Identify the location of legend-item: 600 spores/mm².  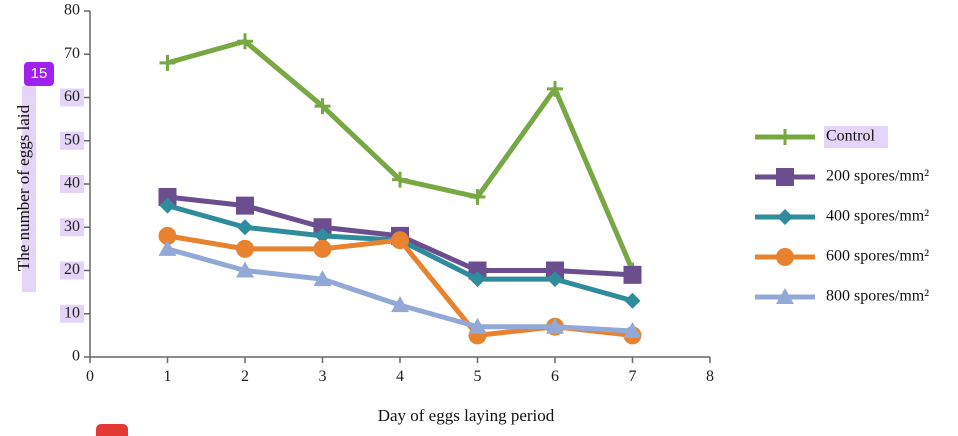
(842, 257).